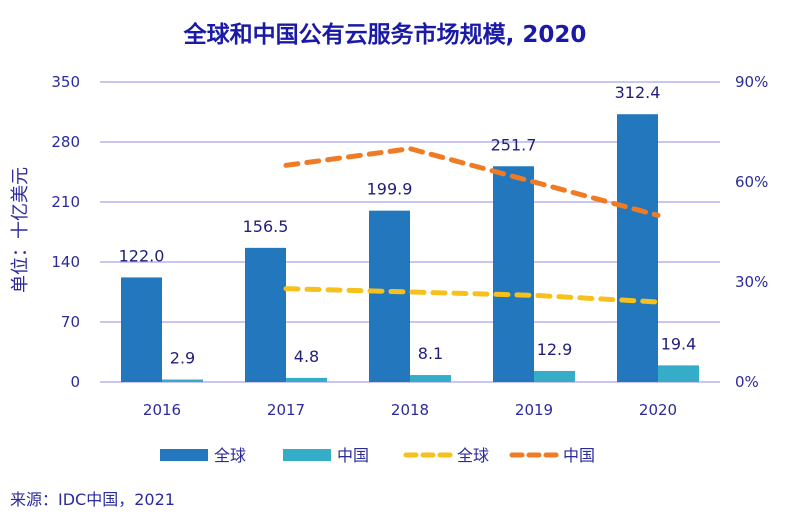  I want to click on y-tick-label: 280, so click(65, 142).